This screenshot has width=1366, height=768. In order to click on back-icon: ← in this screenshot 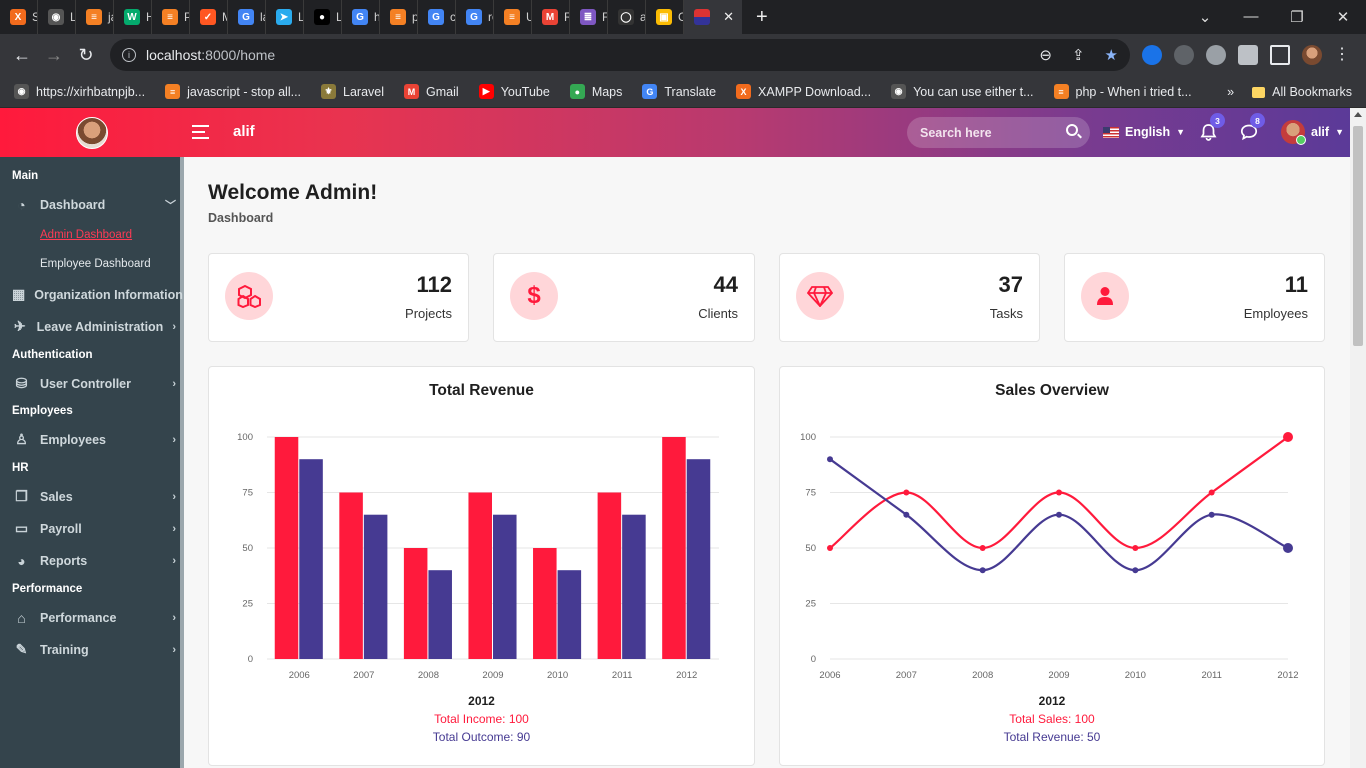, I will do `click(22, 54)`.